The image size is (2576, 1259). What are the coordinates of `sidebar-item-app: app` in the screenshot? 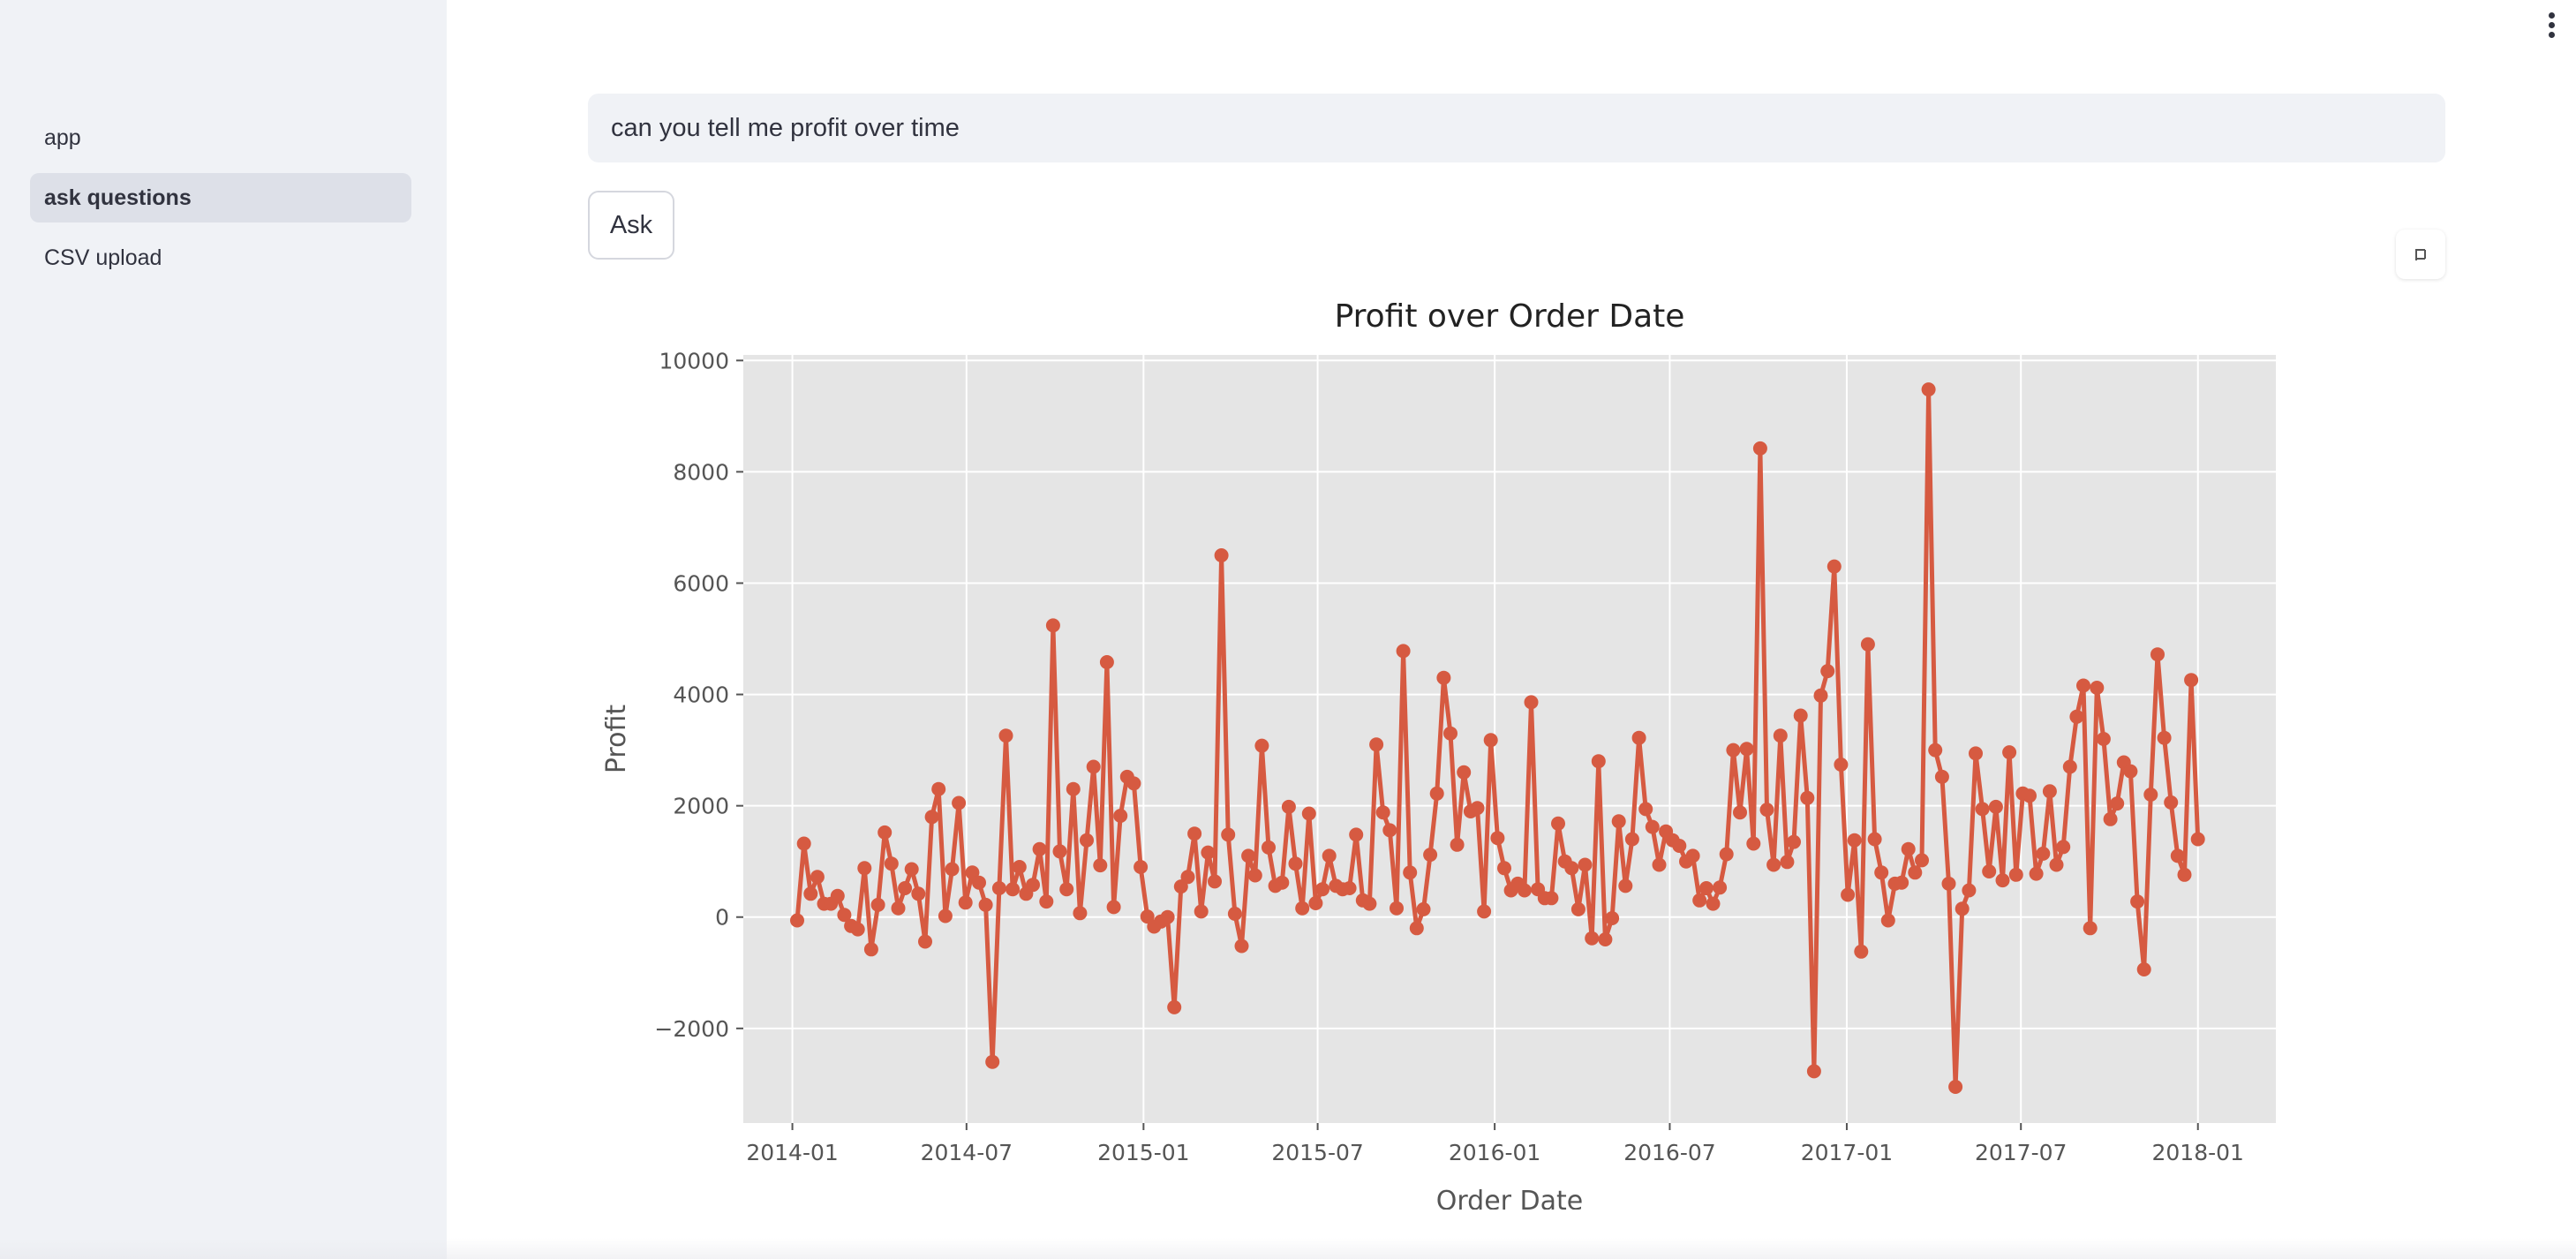 It's located at (63, 137).